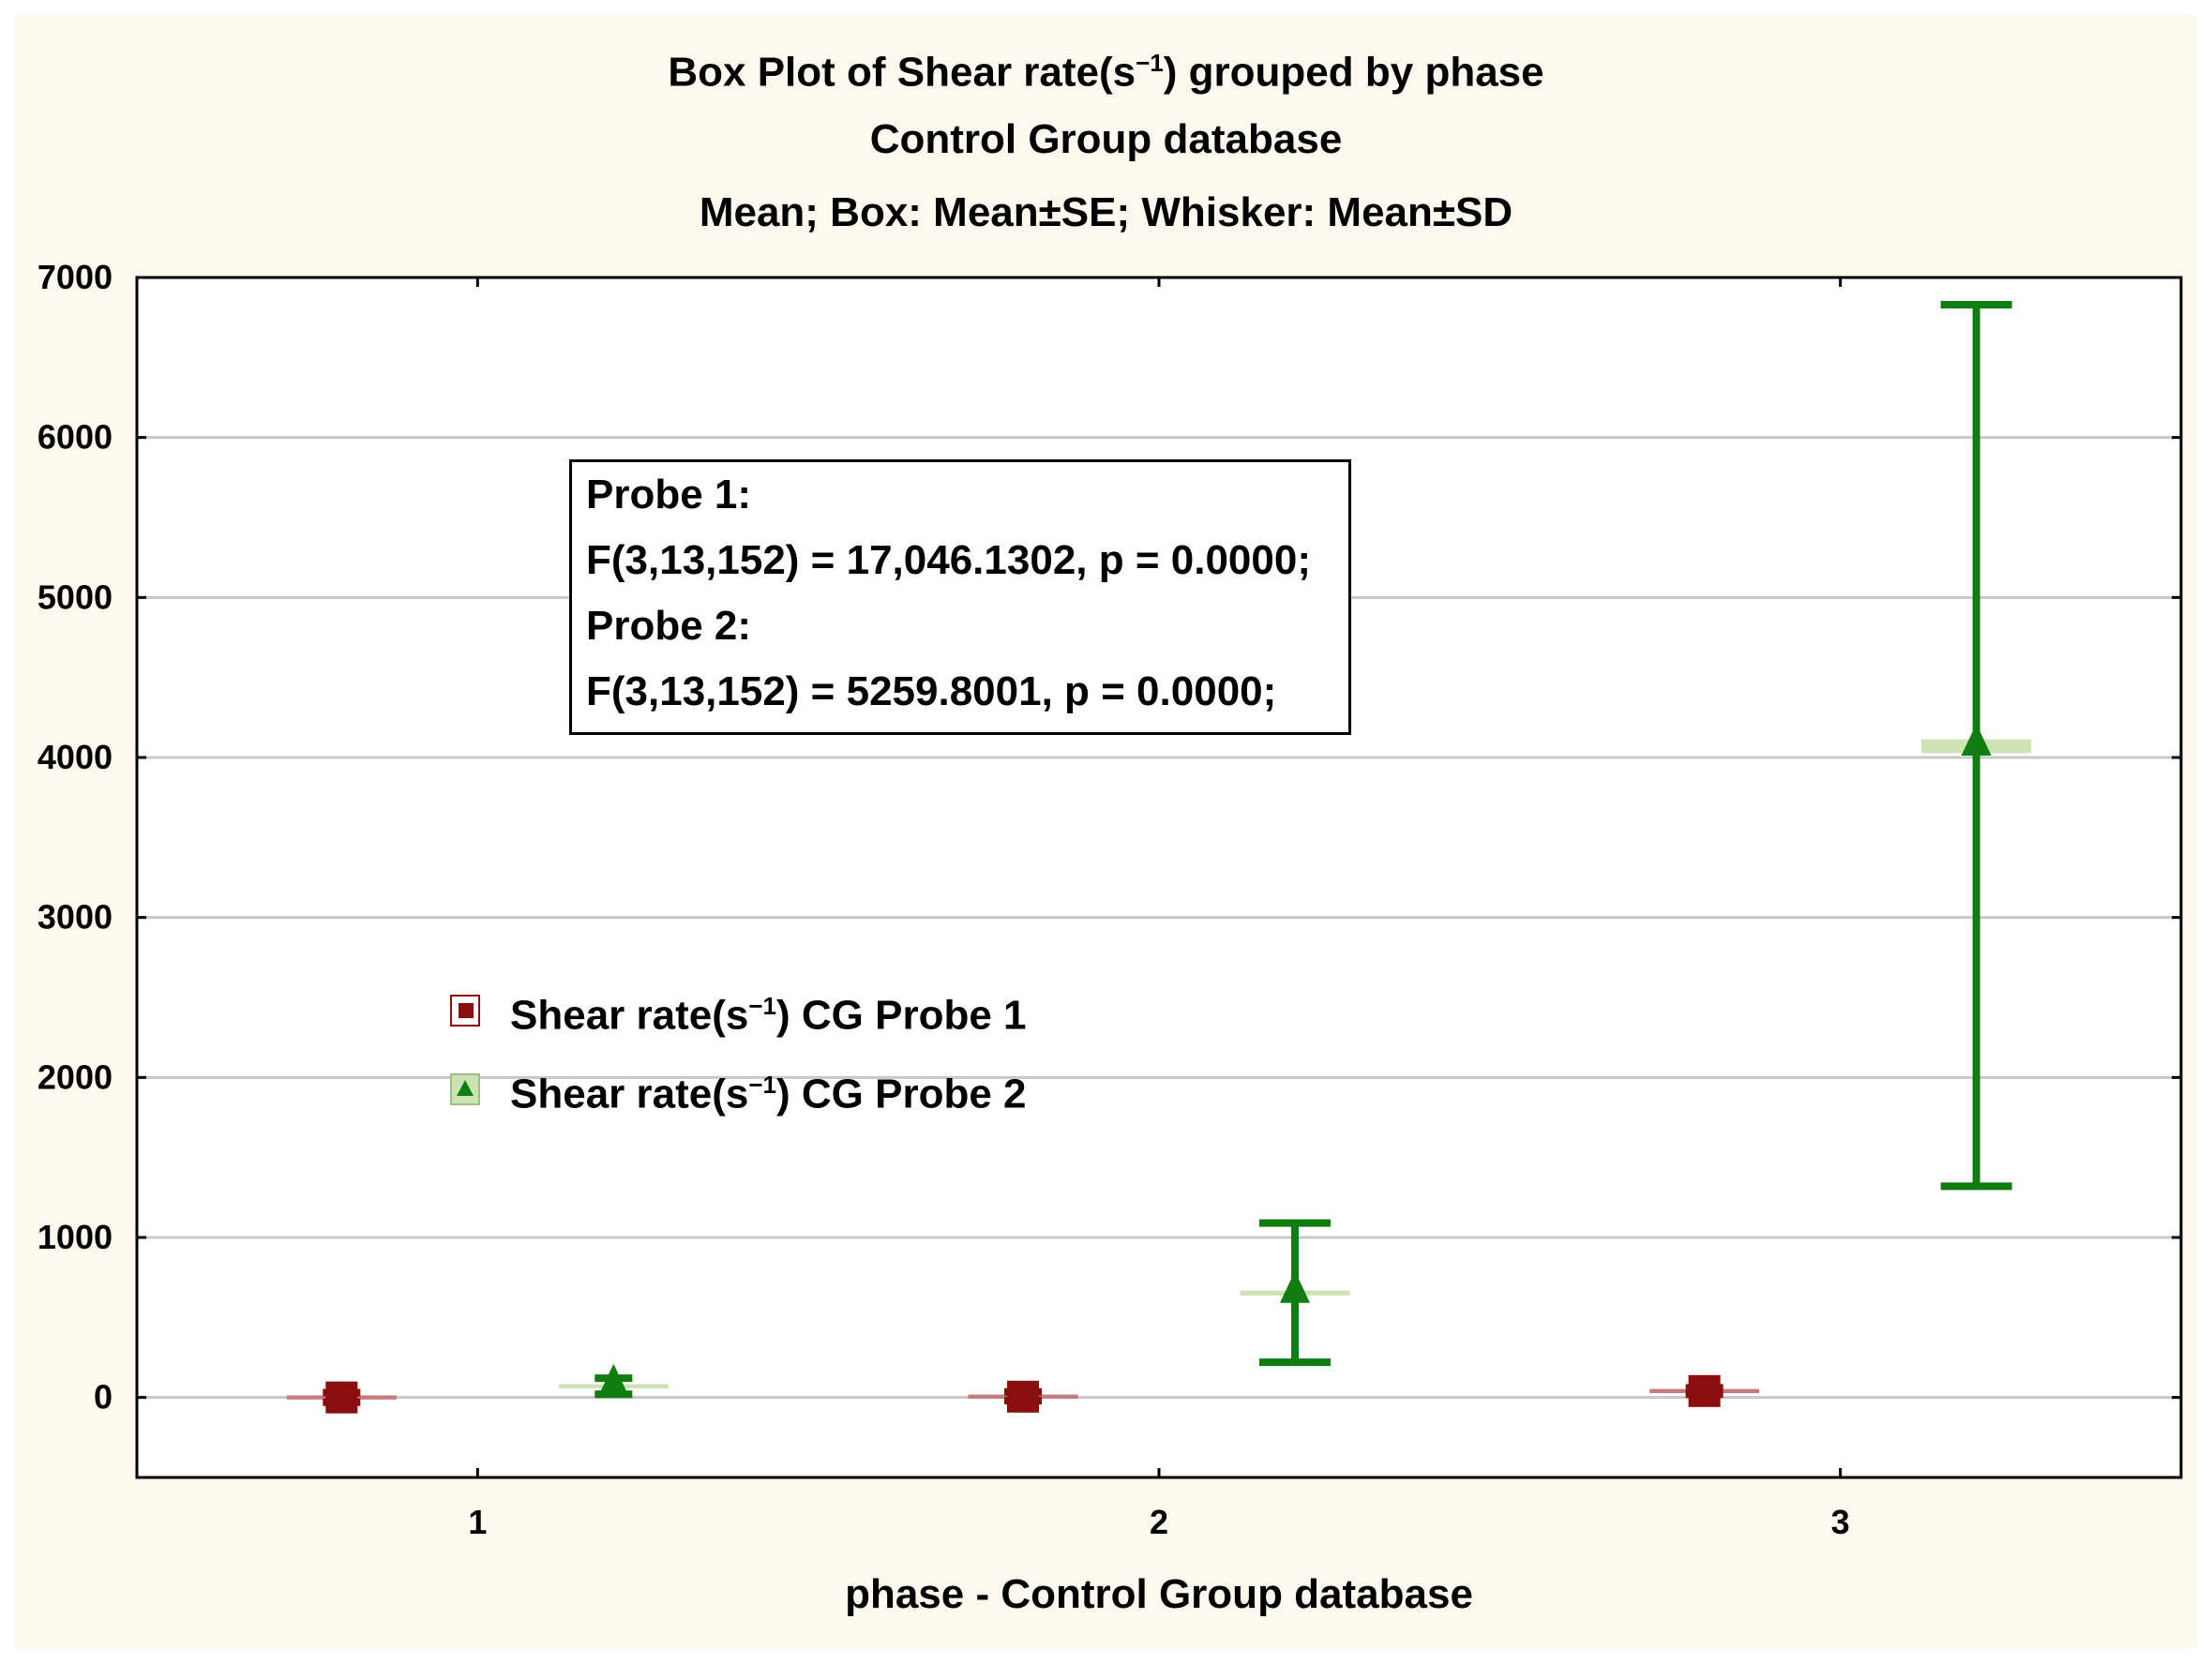 The height and width of the screenshot is (1664, 2212). Describe the element at coordinates (75, 277) in the screenshot. I see `y-tick-label-7000: 7000` at that location.